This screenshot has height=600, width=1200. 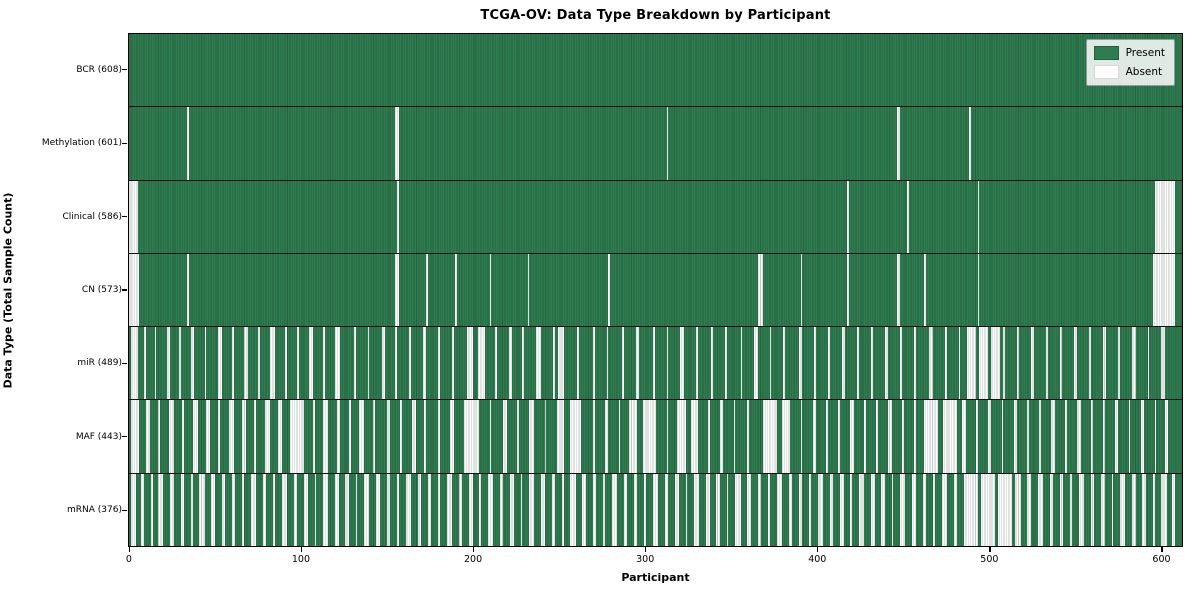 What do you see at coordinates (655, 509) in the screenshot?
I see `heatmap-row-mrna` at bounding box center [655, 509].